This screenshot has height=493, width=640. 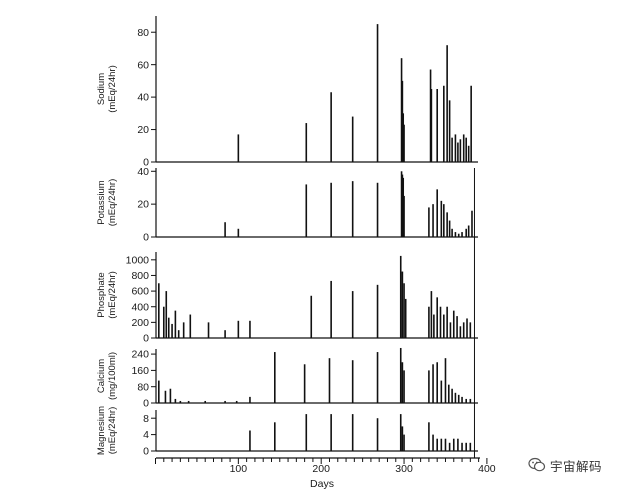 I want to click on potassium-y-tick-label: 20, so click(x=143, y=205).